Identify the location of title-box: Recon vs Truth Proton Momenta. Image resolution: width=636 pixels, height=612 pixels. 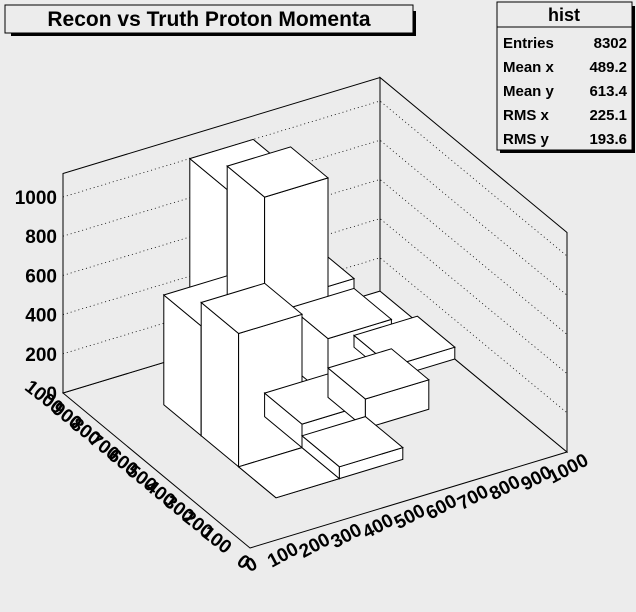
(210, 20).